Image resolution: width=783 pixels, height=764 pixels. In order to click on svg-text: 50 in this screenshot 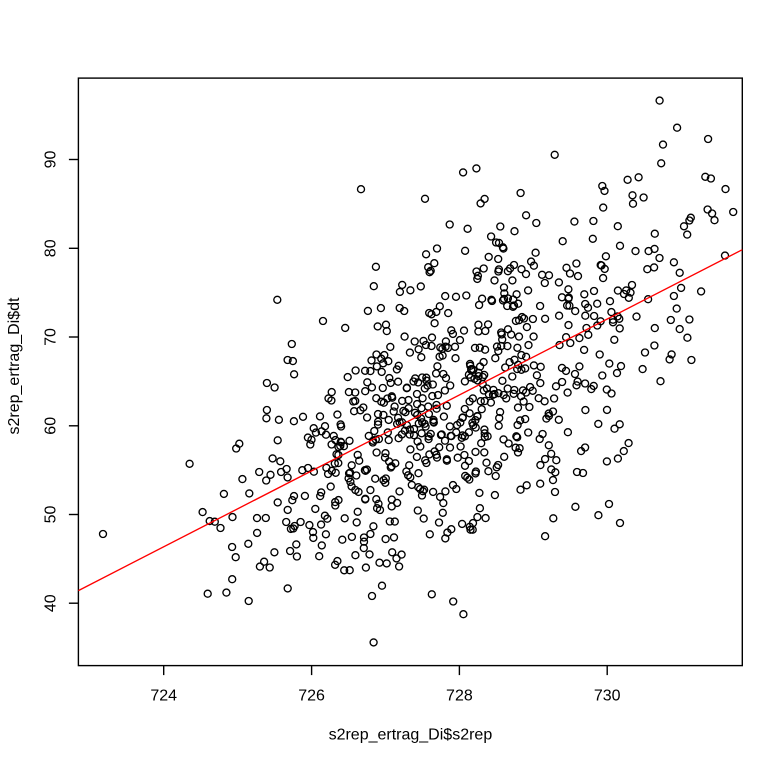, I will do `click(50, 515)`.